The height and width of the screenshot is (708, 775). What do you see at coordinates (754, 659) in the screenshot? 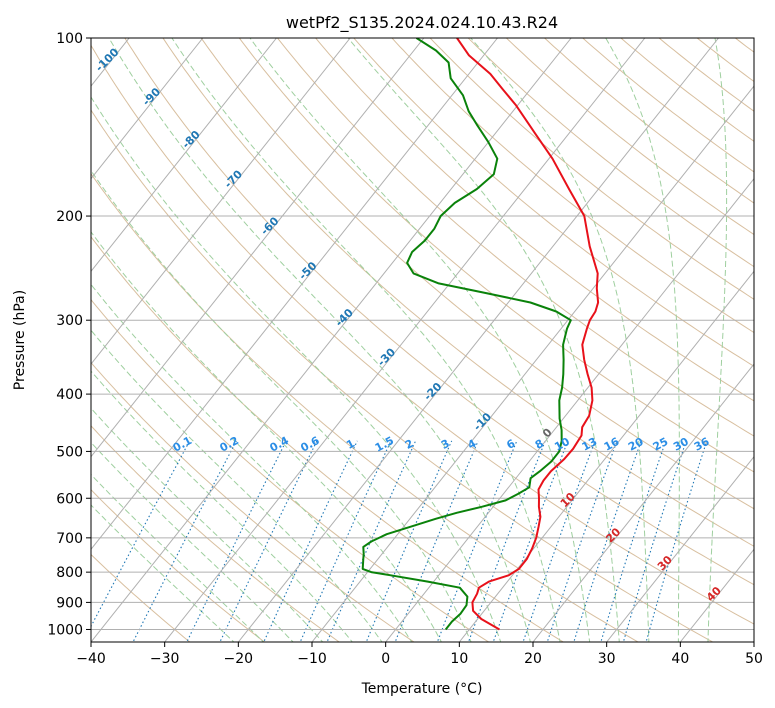
I see `x-tick-label: 50` at bounding box center [754, 659].